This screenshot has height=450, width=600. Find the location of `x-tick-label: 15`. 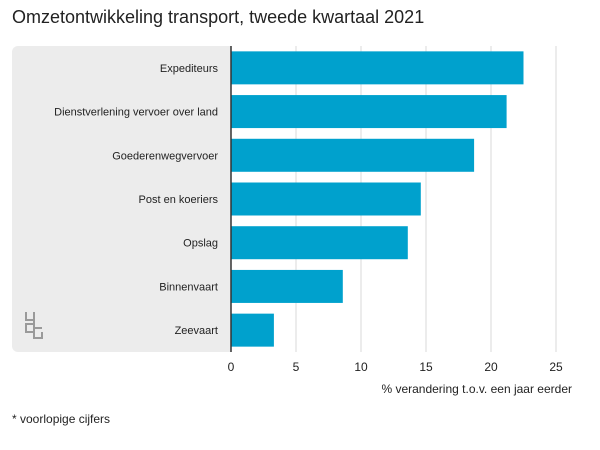

x-tick-label: 15 is located at coordinates (426, 367).